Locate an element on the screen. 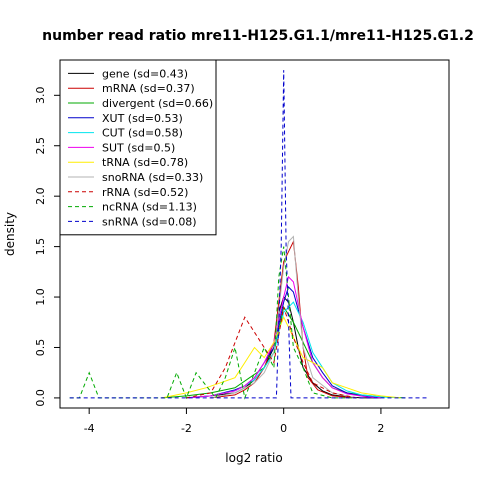  y-tick-label: 1.5 is located at coordinates (40, 247).